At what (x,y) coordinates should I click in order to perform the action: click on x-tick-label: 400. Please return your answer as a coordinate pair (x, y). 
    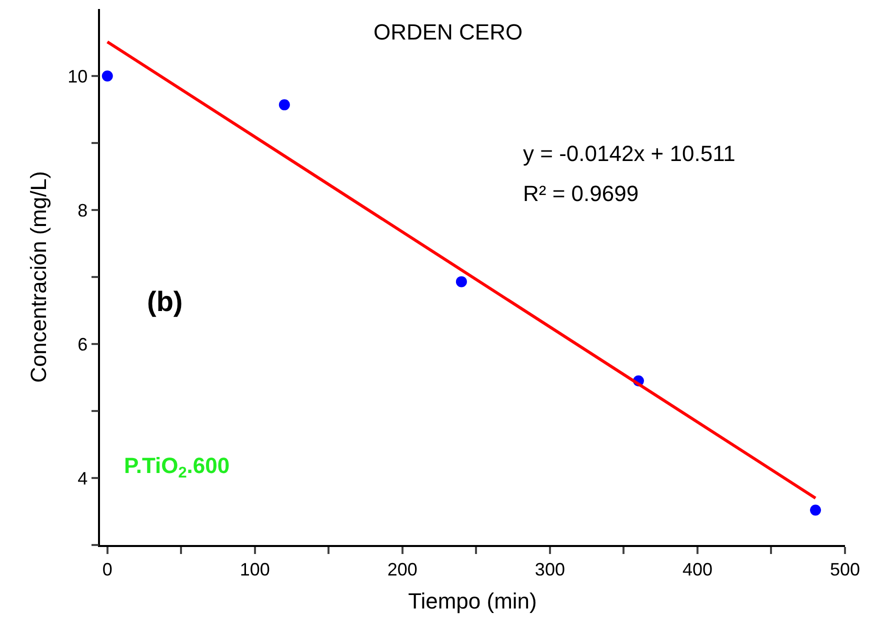
    Looking at the image, I should click on (697, 569).